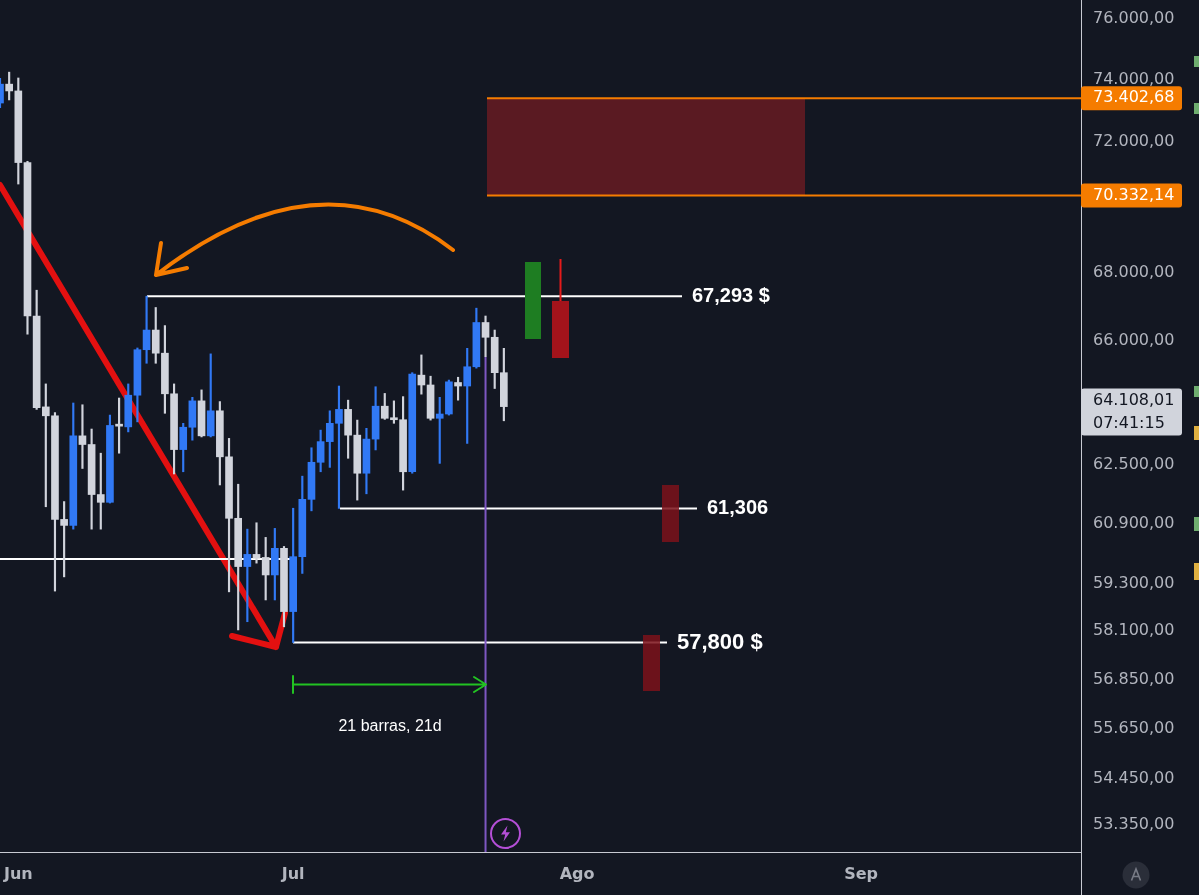 The height and width of the screenshot is (895, 1199). What do you see at coordinates (1134, 824) in the screenshot?
I see `y-tick-label: 53.350,00` at bounding box center [1134, 824].